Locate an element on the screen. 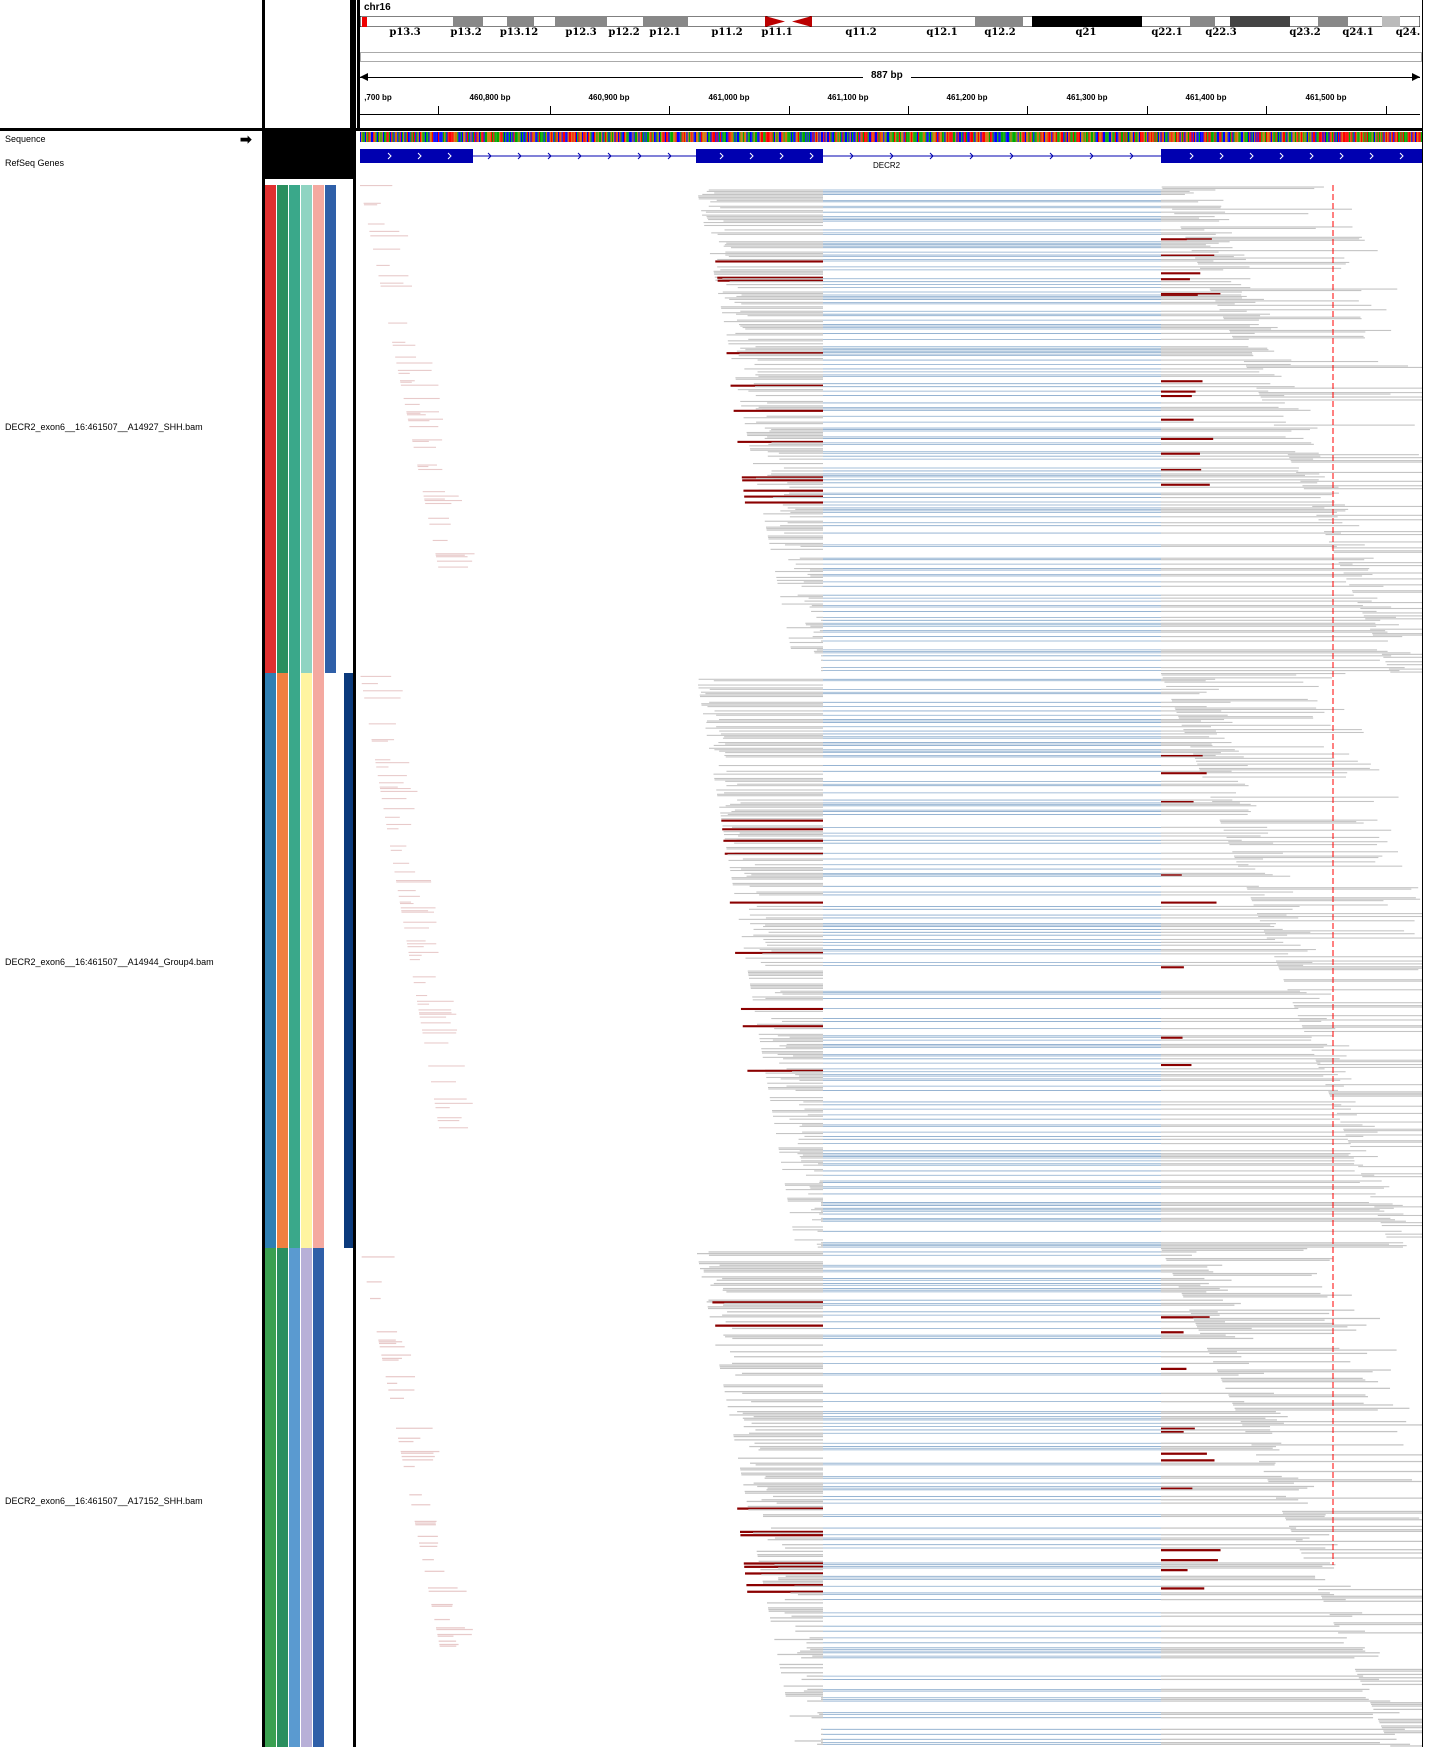 The height and width of the screenshot is (1747, 1440). header-name-panel is located at coordinates (131, 64).